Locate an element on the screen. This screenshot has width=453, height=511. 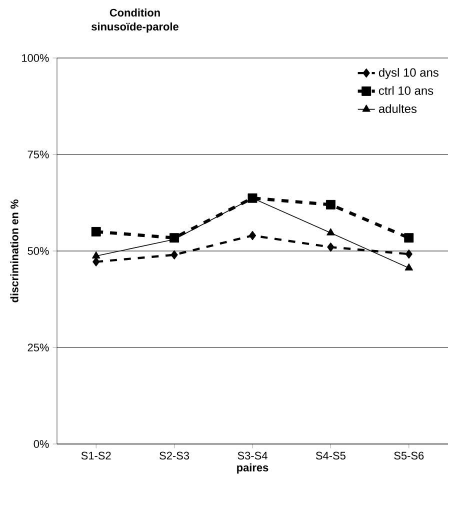
x-tick-label: S5-S6 is located at coordinates (409, 456).